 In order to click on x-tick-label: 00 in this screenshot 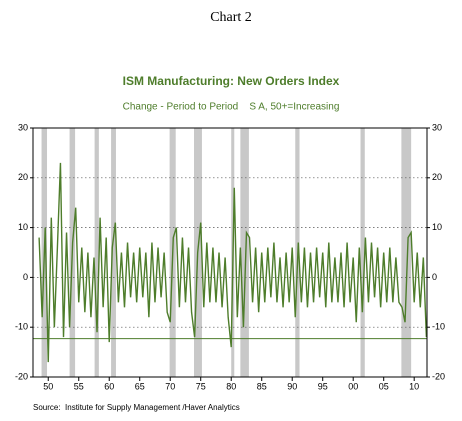, I will do `click(353, 386)`.